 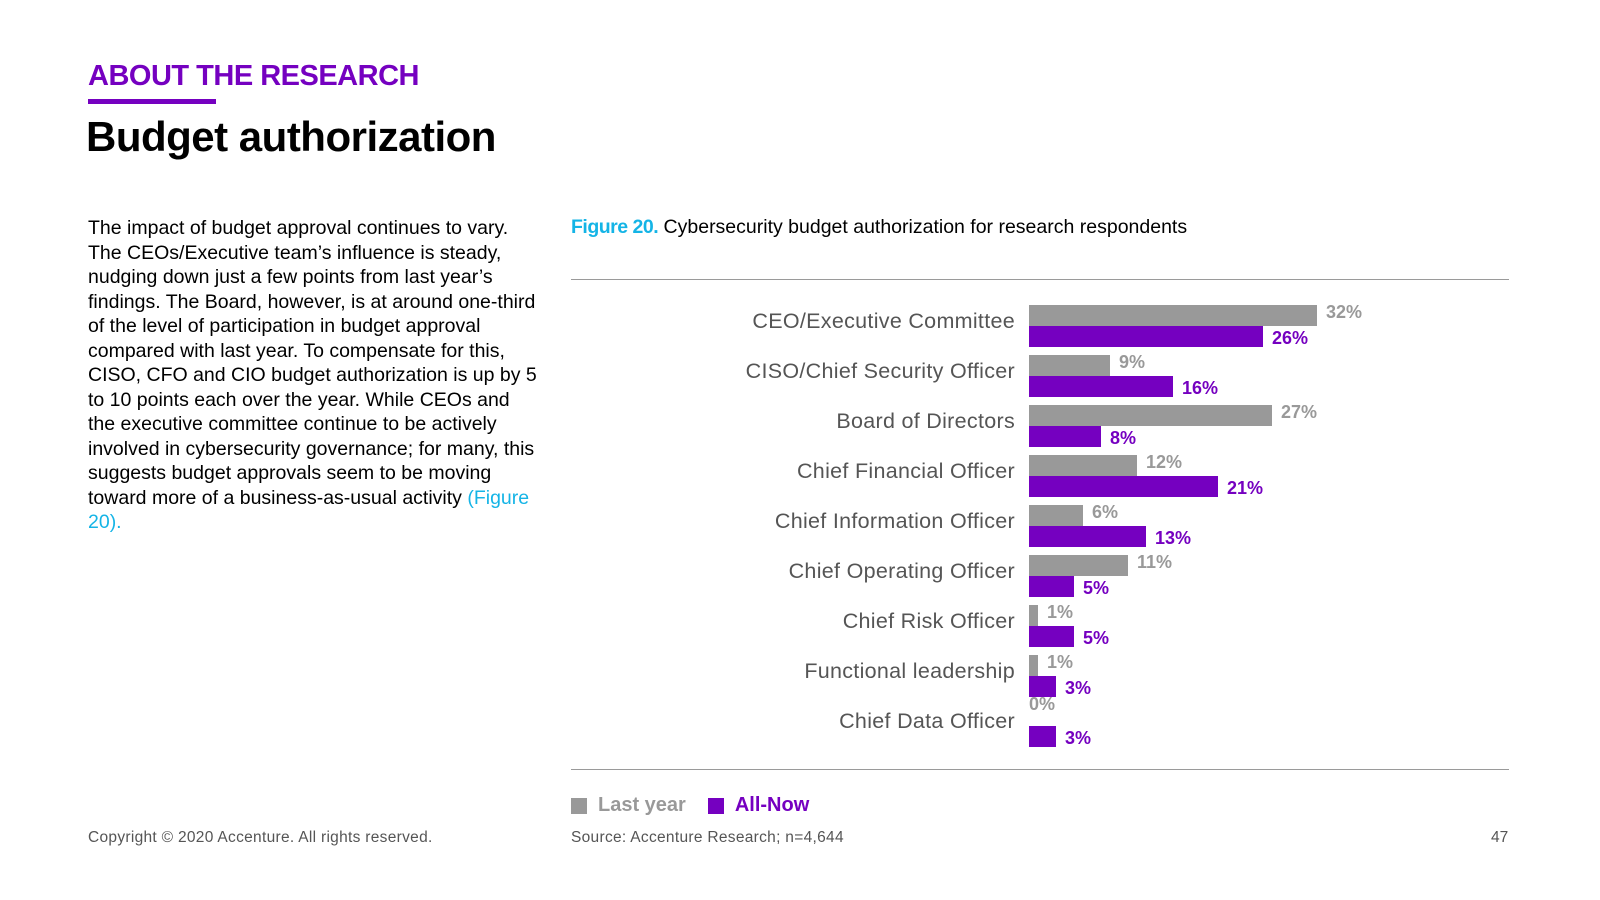 What do you see at coordinates (1040, 769) in the screenshot?
I see `chart-bottom-rule` at bounding box center [1040, 769].